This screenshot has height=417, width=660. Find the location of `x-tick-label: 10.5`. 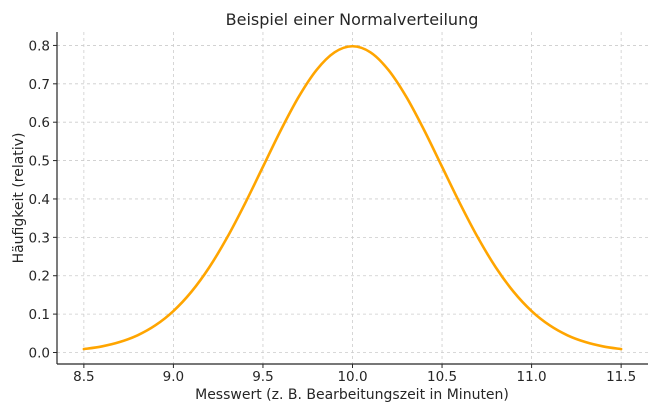

x-tick-label: 10.5 is located at coordinates (442, 377).